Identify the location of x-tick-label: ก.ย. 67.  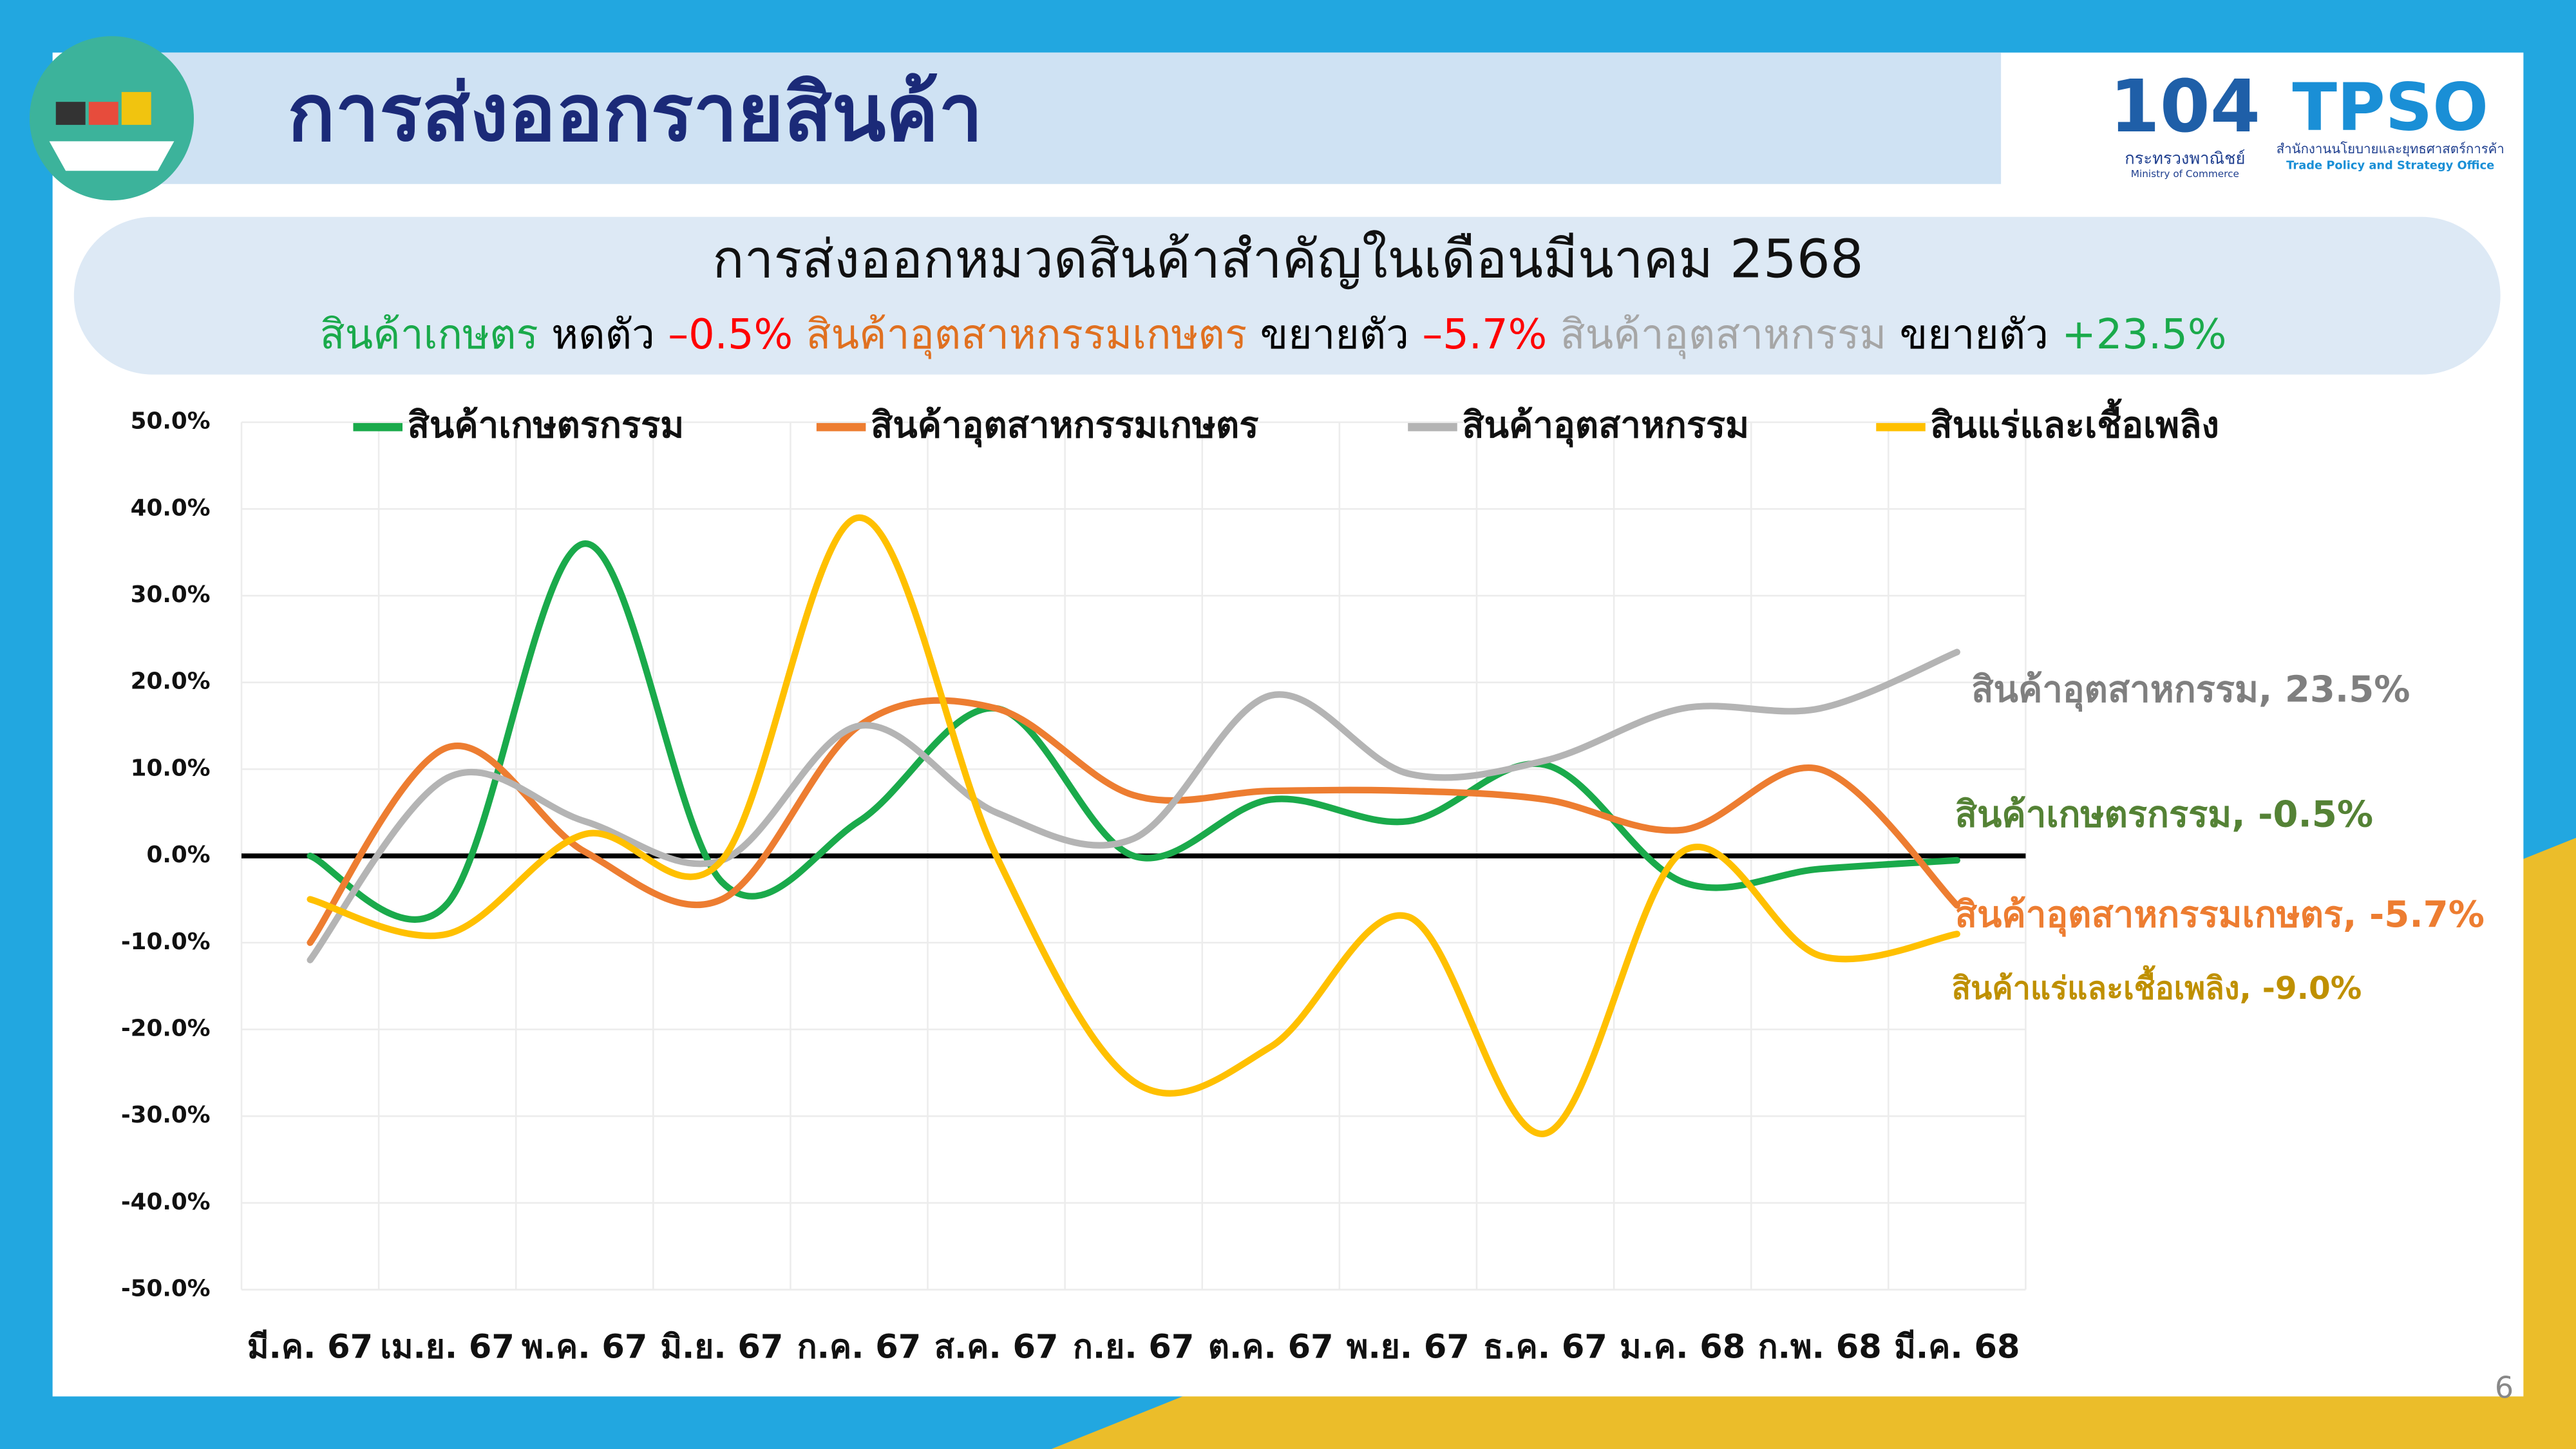
(1133, 1347).